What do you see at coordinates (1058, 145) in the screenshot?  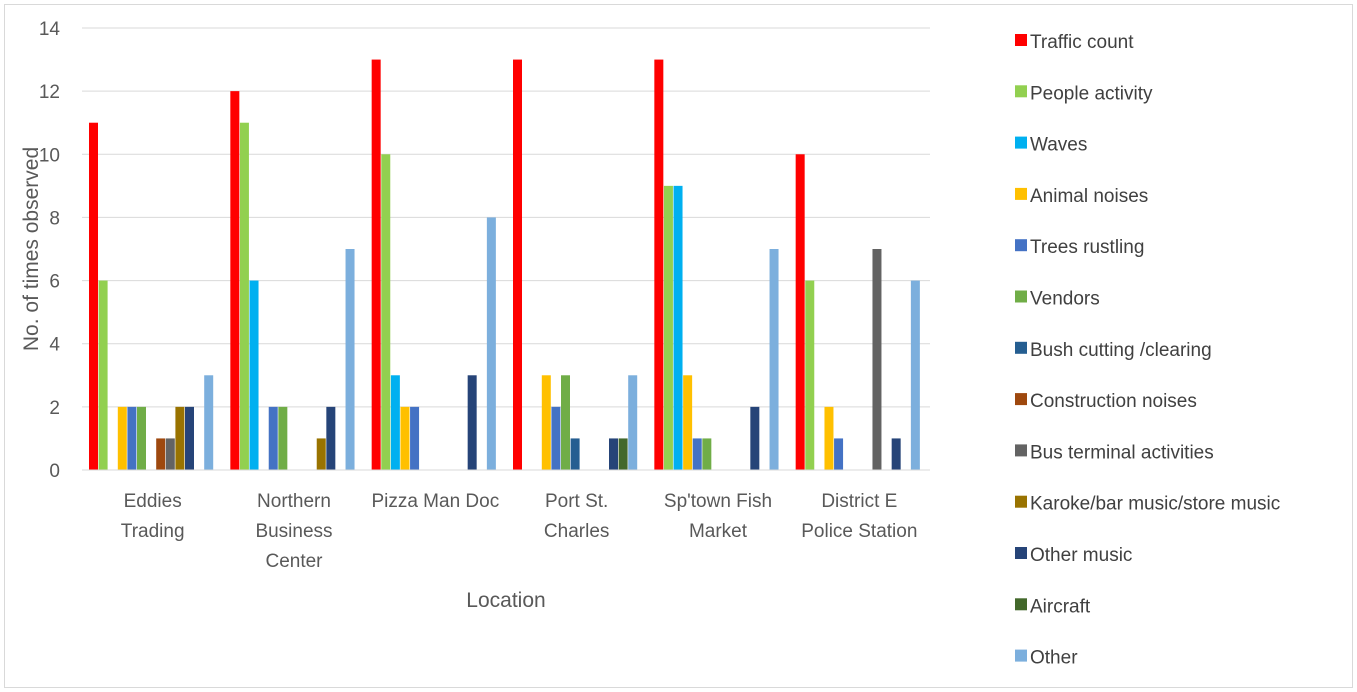 I see `legend-label: Waves` at bounding box center [1058, 145].